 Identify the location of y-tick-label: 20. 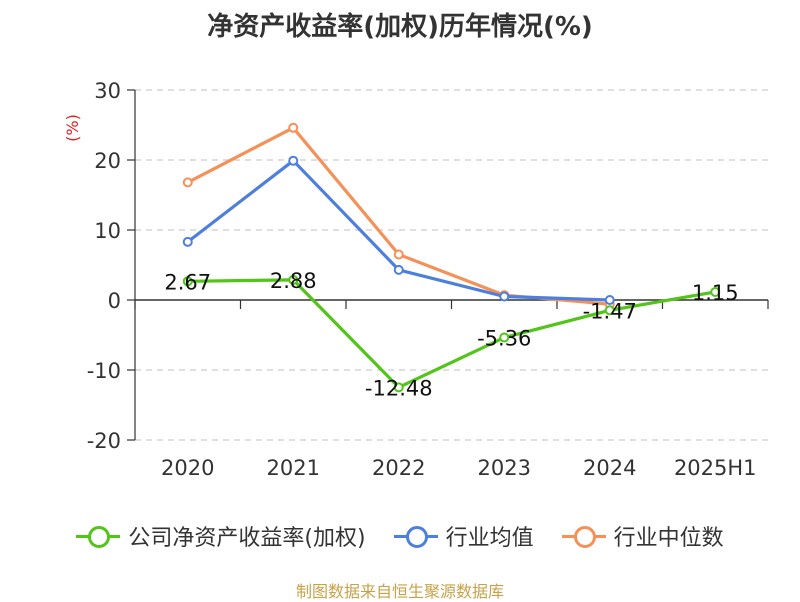
(107, 161).